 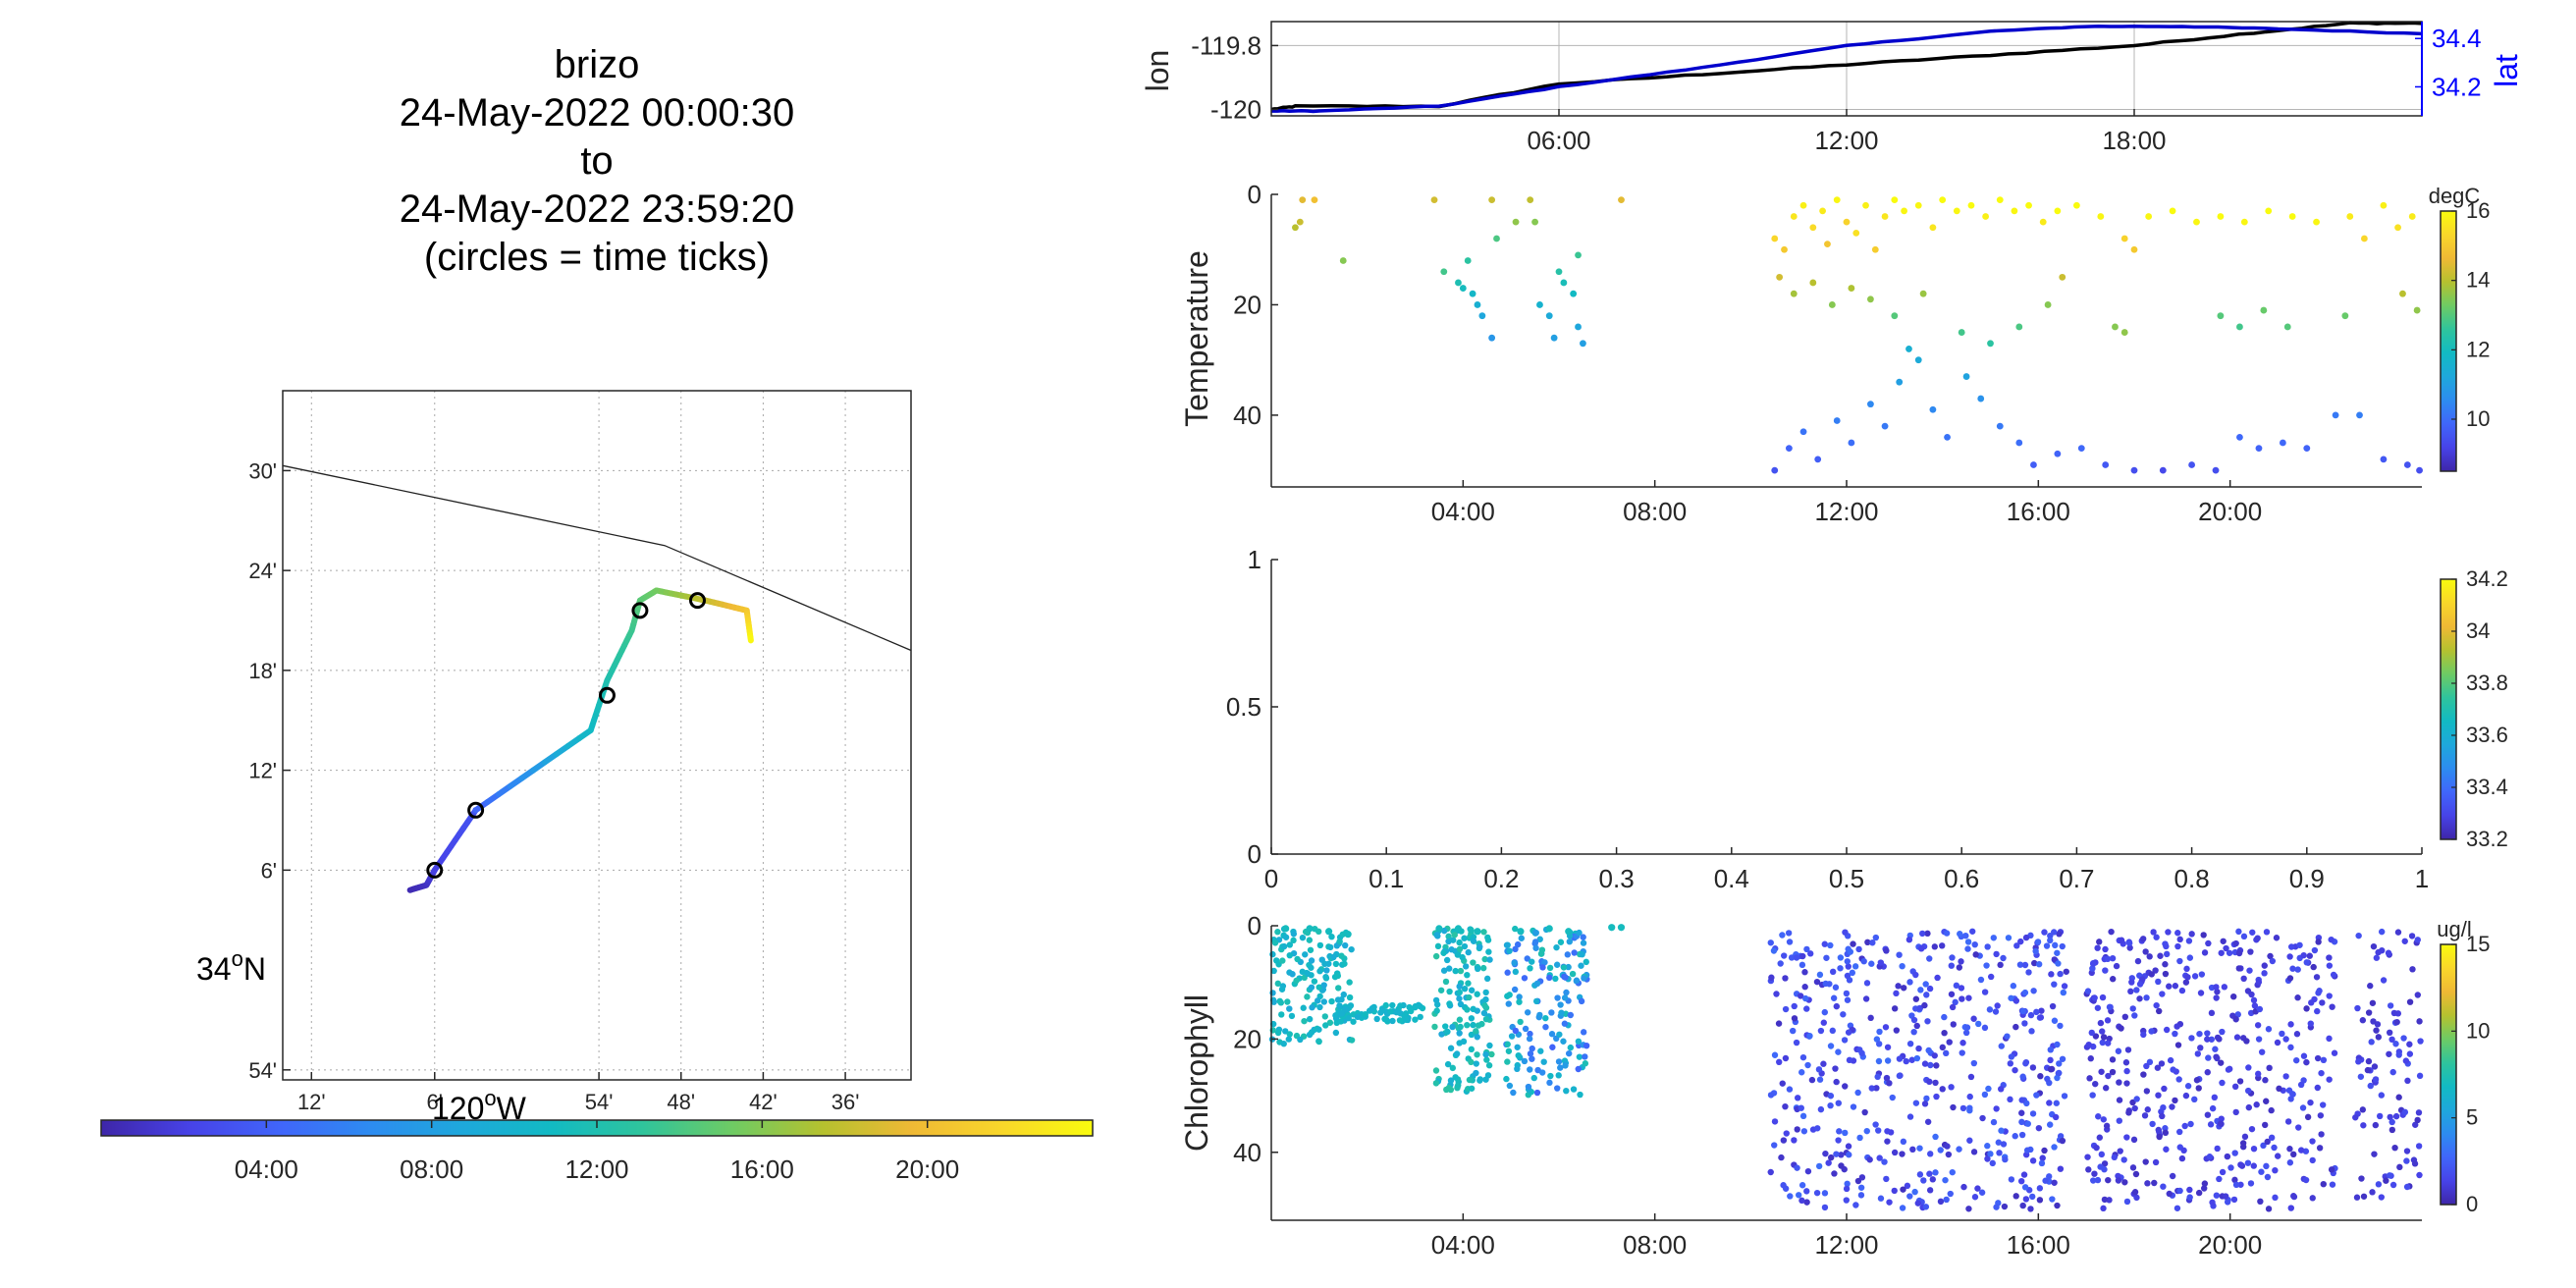 I want to click on map-y-tick-label: 18', so click(x=262, y=671).